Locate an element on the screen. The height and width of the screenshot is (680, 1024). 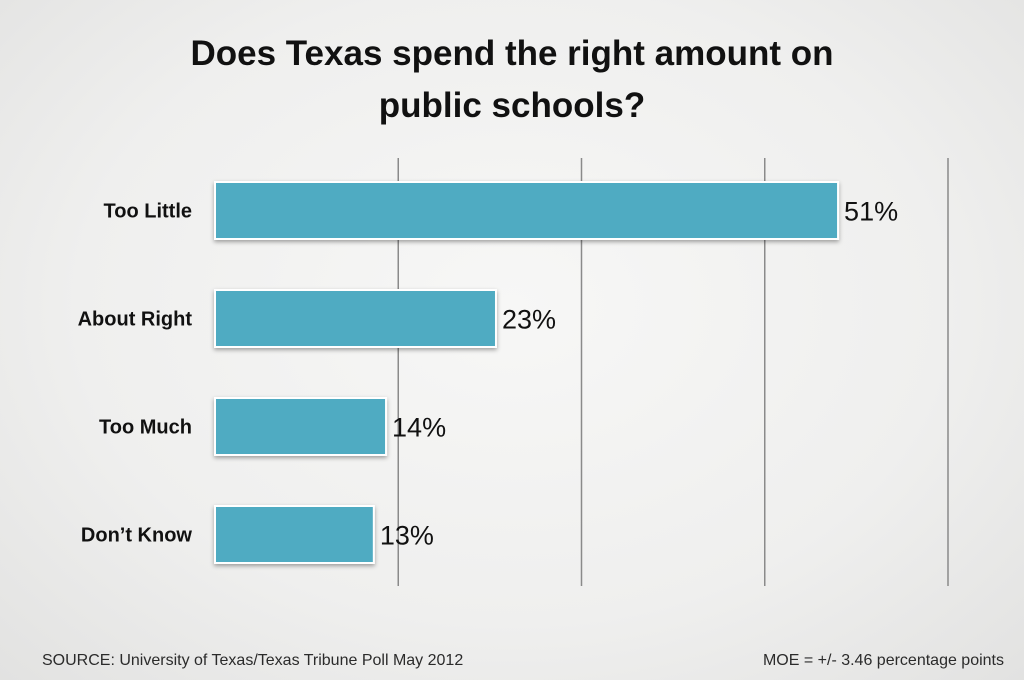
value-label: 13% is located at coordinates (407, 536).